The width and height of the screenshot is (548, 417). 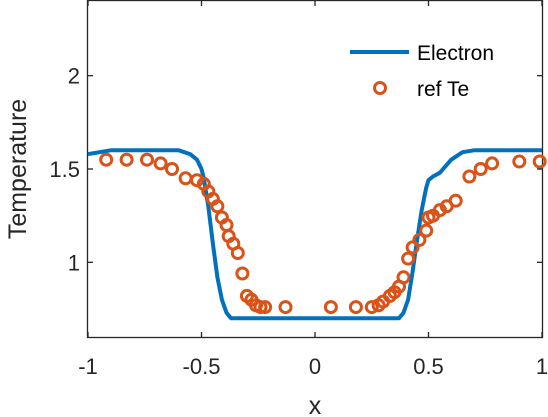 What do you see at coordinates (443, 89) in the screenshot?
I see `legend-label-ref-te: ref Te` at bounding box center [443, 89].